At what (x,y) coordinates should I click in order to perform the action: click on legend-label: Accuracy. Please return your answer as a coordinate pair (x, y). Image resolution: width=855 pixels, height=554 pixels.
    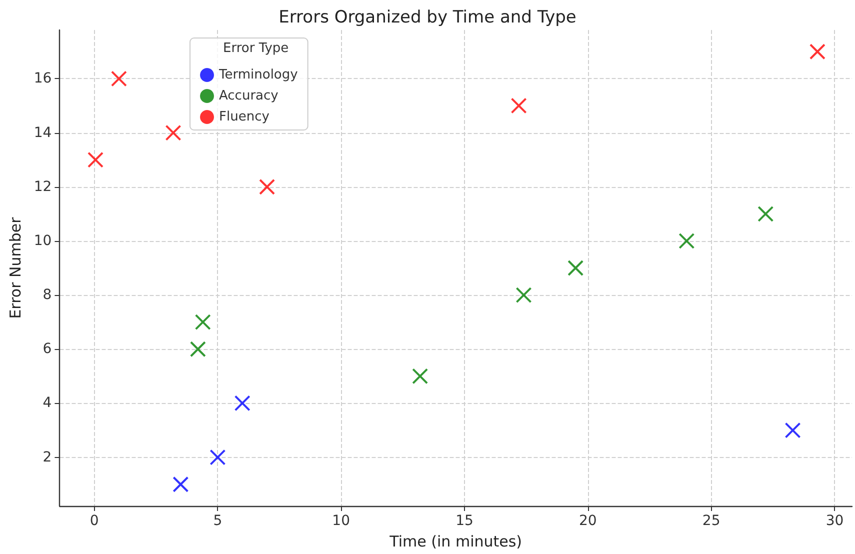
    Looking at the image, I should click on (249, 96).